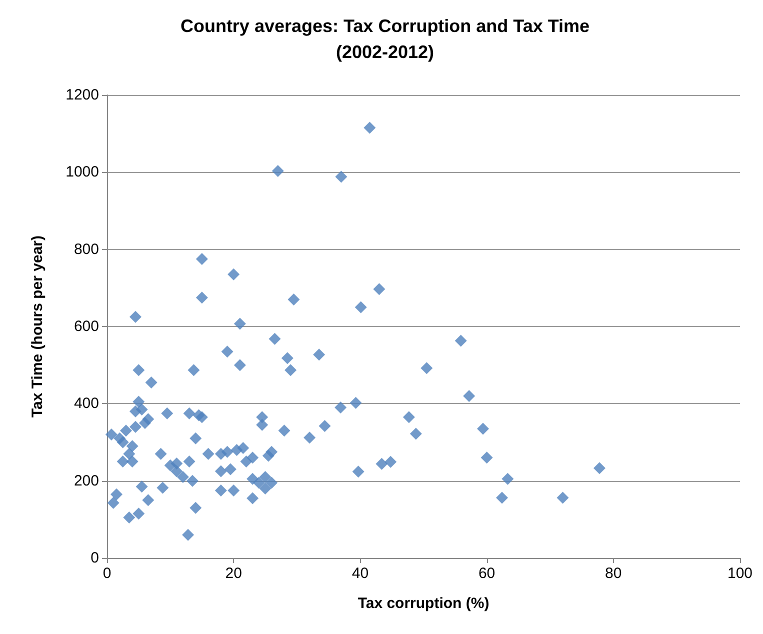 The image size is (763, 634). Describe the element at coordinates (82, 95) in the screenshot. I see `y-tick-label: 1200` at that location.